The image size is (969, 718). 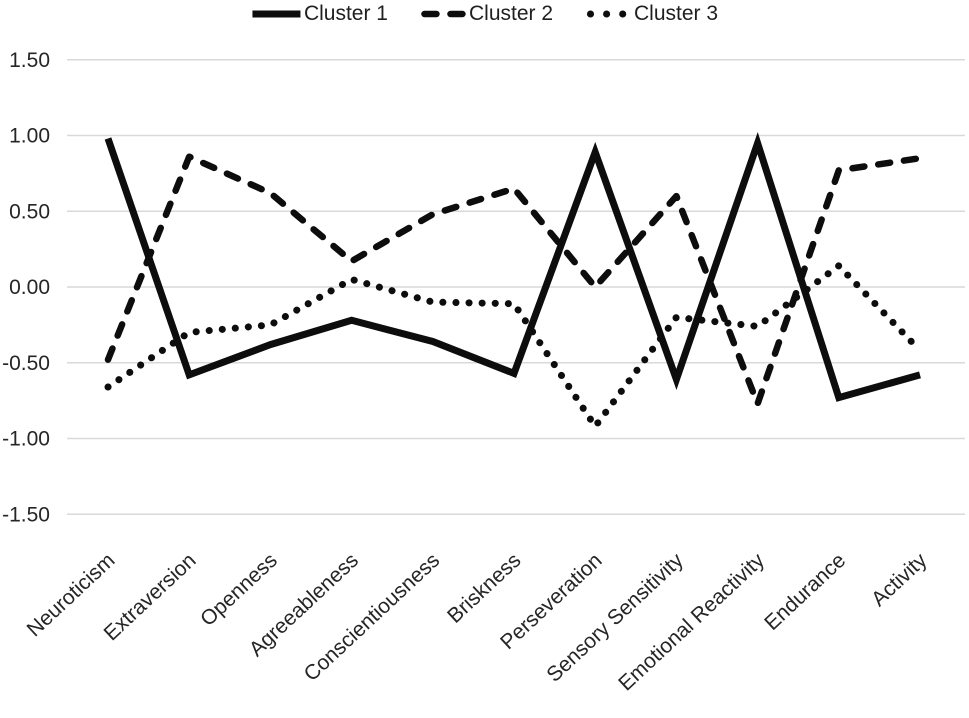 What do you see at coordinates (275, 14) in the screenshot?
I see `solid-line-swatch-icon` at bounding box center [275, 14].